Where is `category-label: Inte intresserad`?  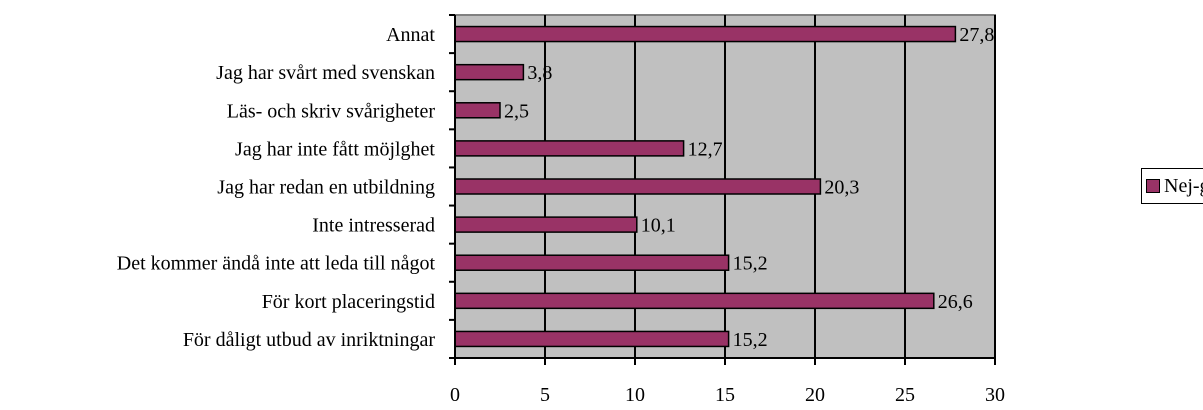
category-label: Inte intresserad is located at coordinates (373, 226).